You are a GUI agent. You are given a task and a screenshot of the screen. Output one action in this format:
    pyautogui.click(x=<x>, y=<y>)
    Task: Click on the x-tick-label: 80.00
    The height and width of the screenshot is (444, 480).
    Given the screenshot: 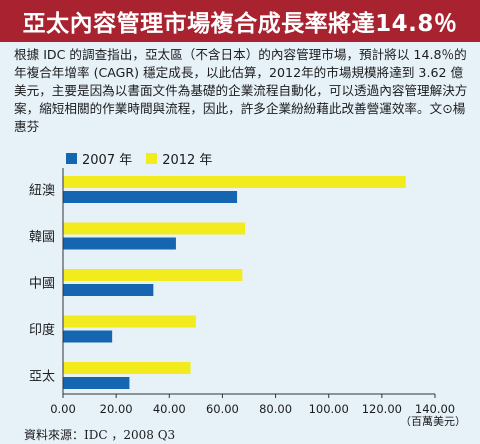 What is the action you would take?
    pyautogui.click(x=275, y=409)
    